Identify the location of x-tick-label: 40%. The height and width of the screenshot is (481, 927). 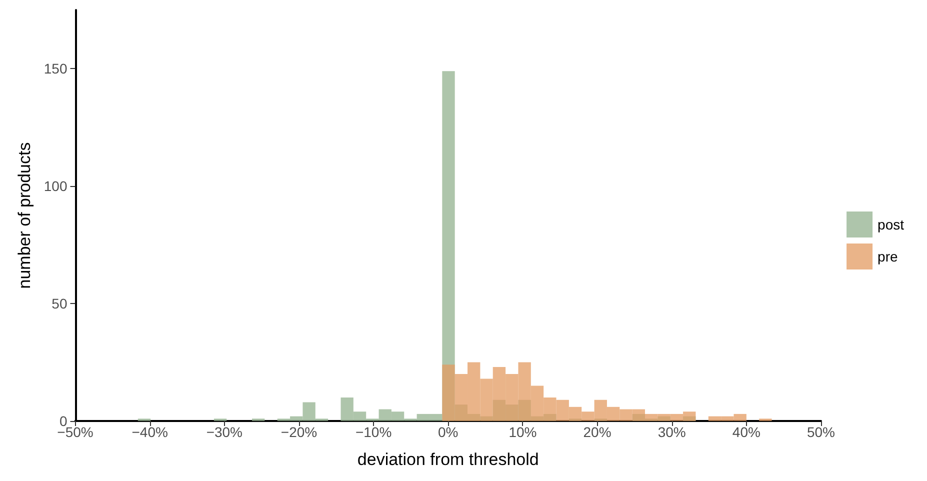
(746, 432).